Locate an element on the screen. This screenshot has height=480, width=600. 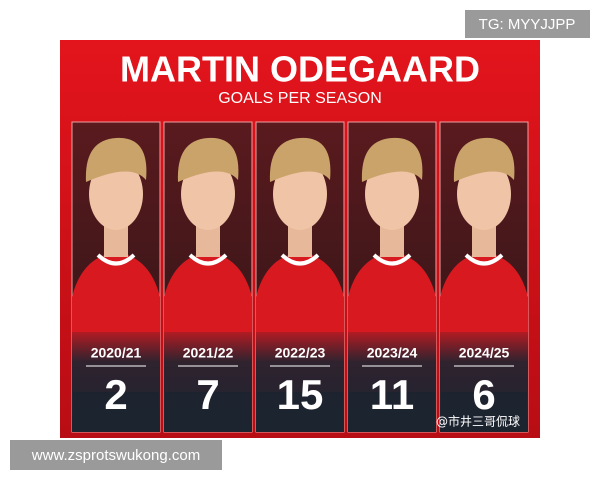
watermark-bottom: www.zsprotswukong.com is located at coordinates (115, 455).